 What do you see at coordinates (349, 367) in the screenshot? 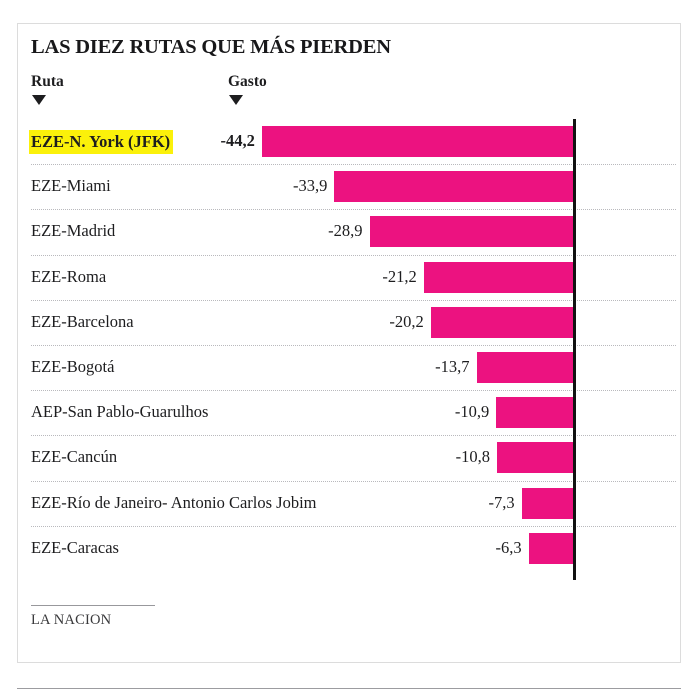
I see `table-row: EZE-Bogotá -13,7` at bounding box center [349, 367].